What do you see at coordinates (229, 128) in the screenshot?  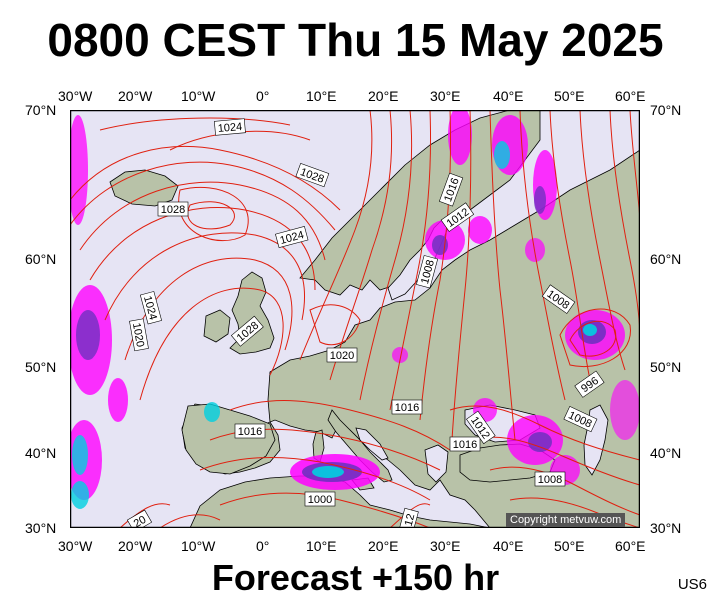 I see `isobar-label: 1024` at bounding box center [229, 128].